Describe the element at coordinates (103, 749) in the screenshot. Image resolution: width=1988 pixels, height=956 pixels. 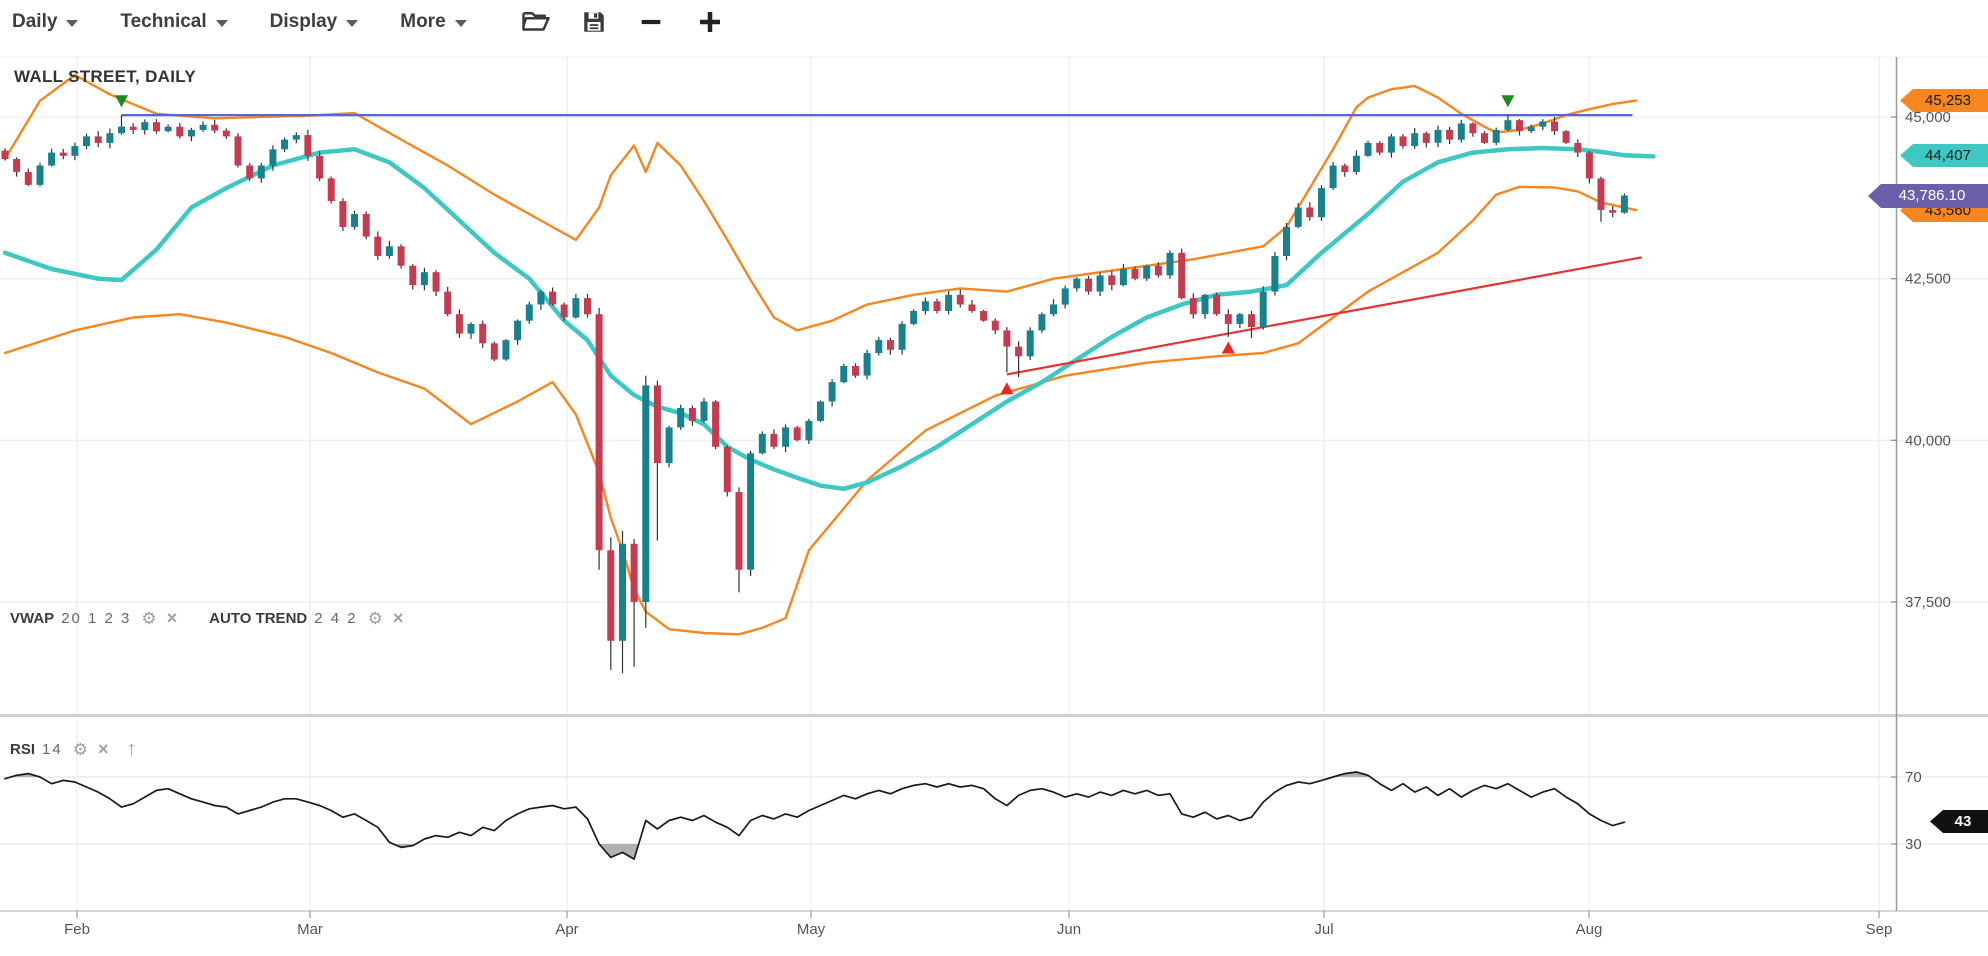
I see `rsi-remove-icon: ×` at that location.